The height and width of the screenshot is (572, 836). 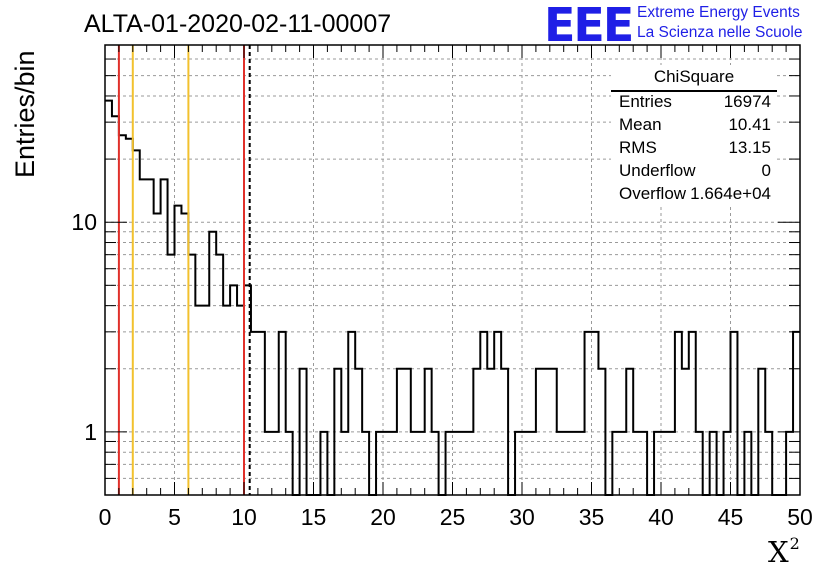 I want to click on x-tick-label: 50, so click(x=800, y=517).